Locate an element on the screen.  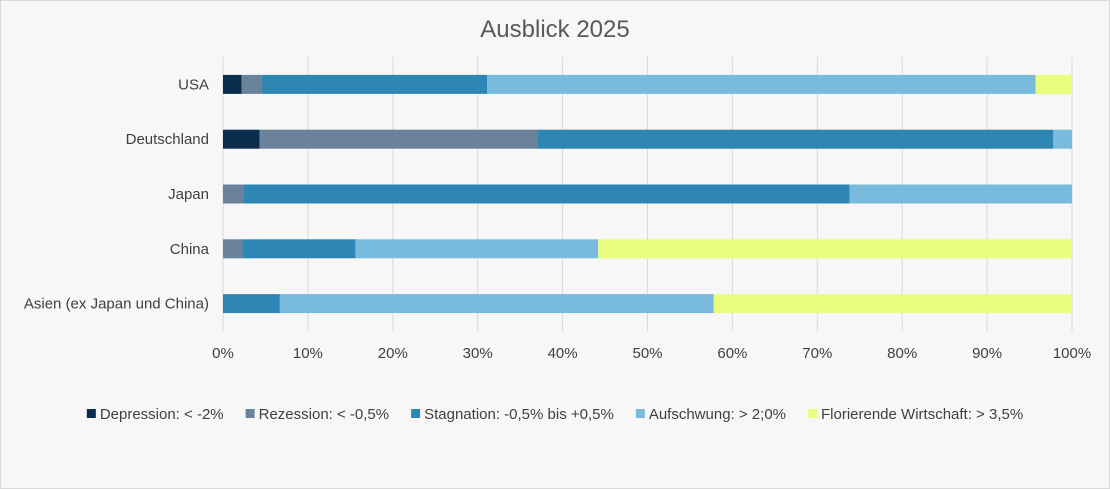
x-tick-label: 90% is located at coordinates (987, 353).